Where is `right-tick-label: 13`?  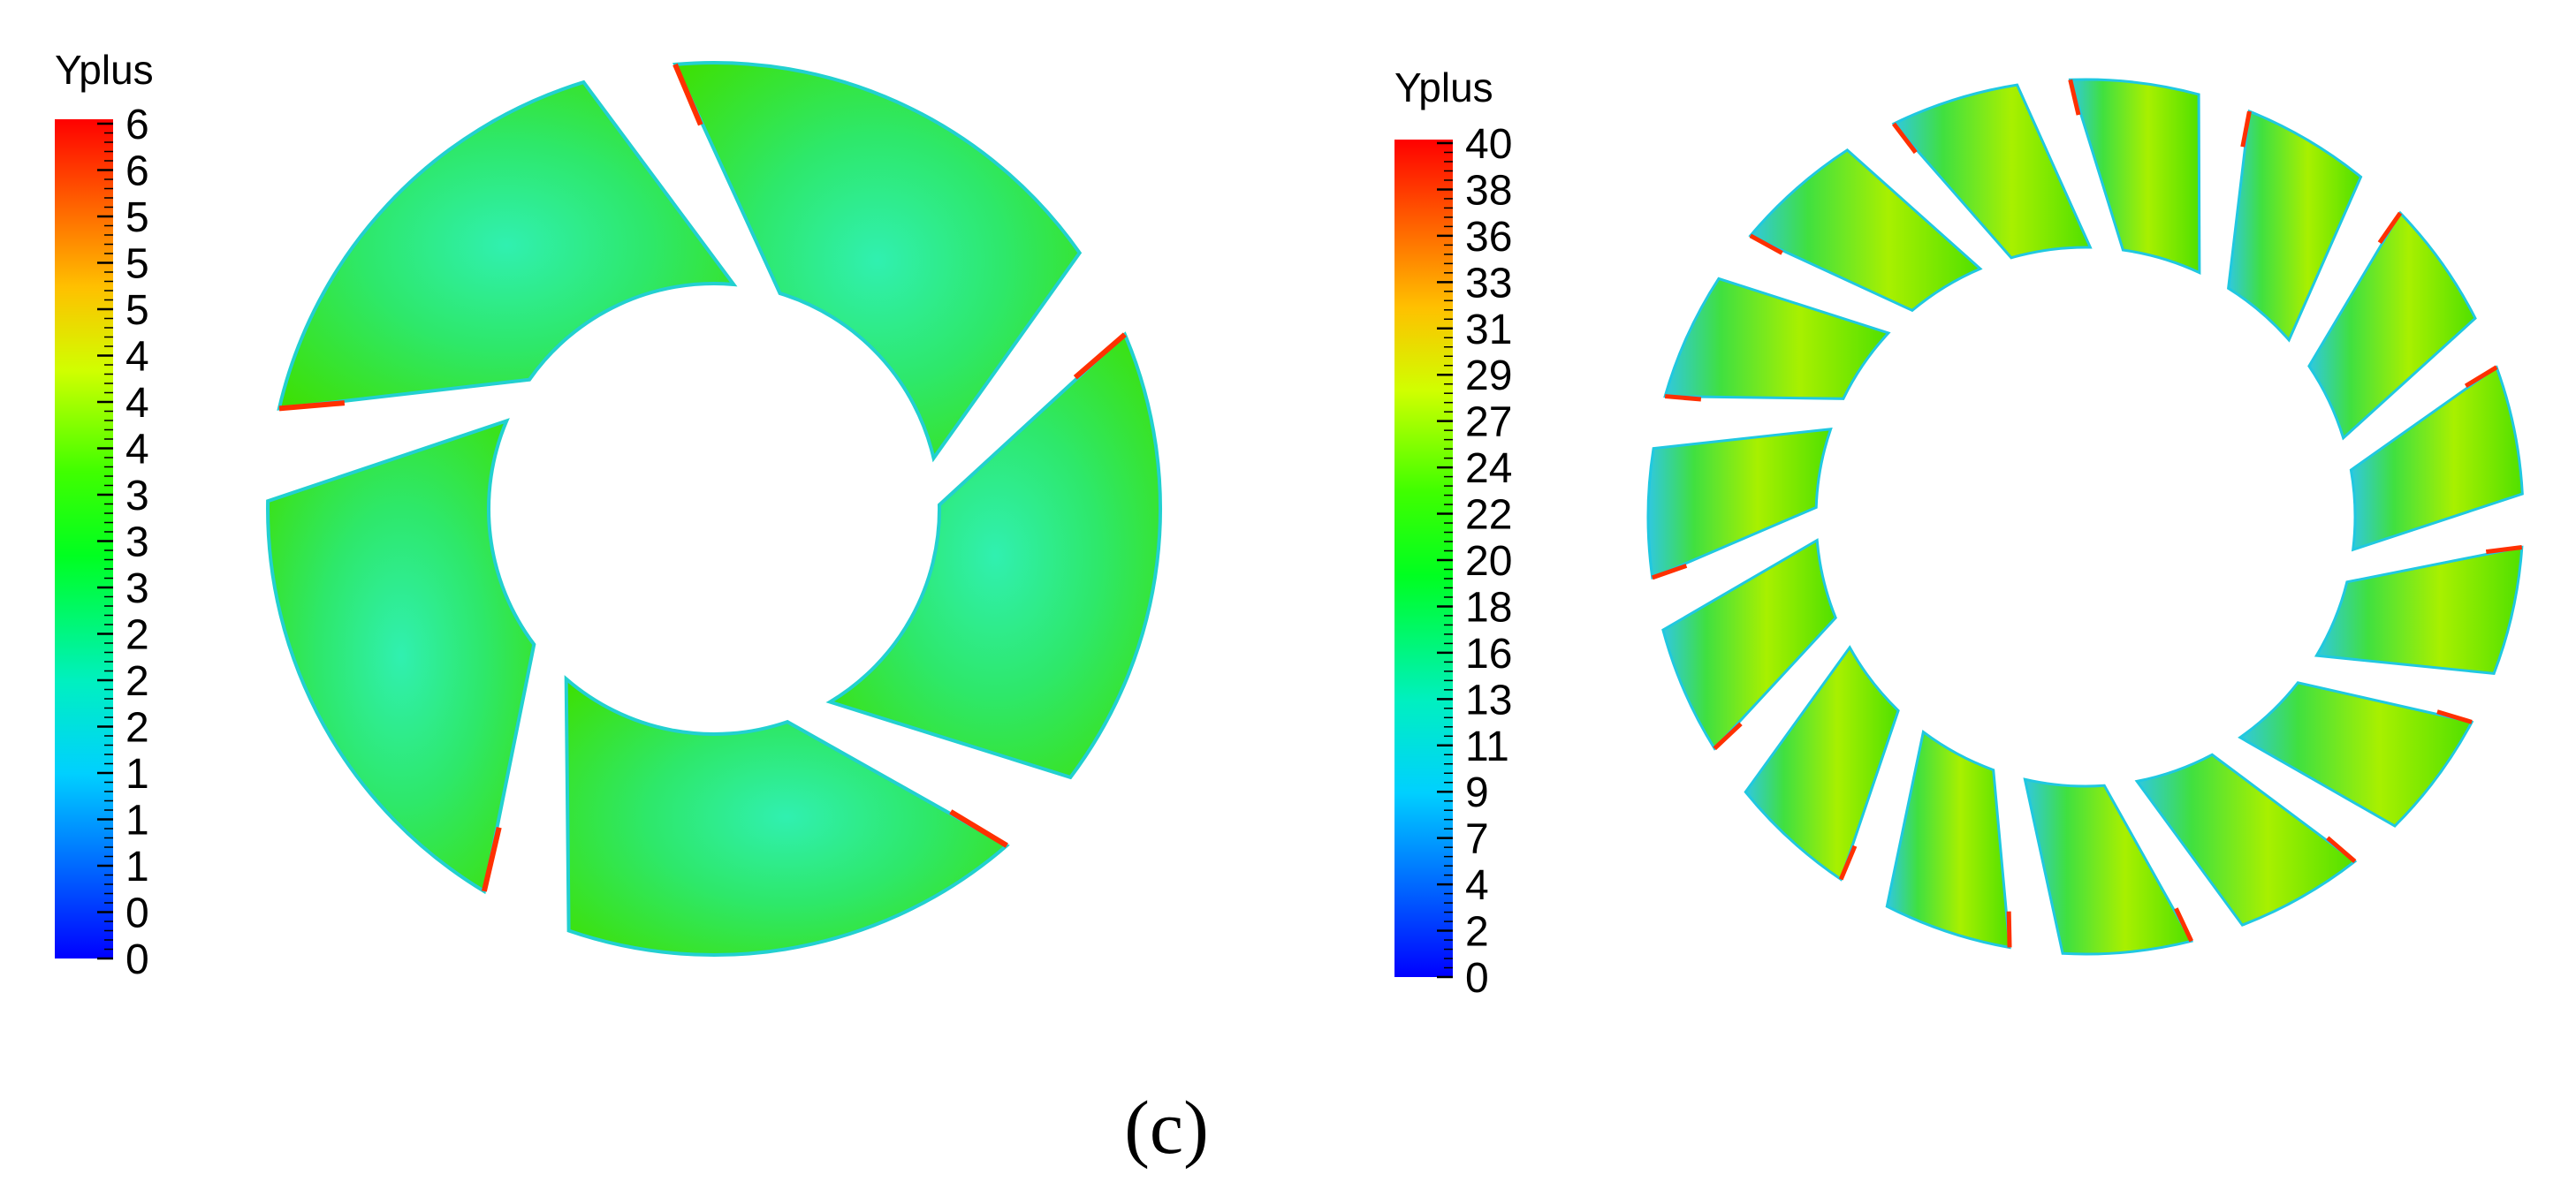
right-tick-label: 13 is located at coordinates (1489, 700).